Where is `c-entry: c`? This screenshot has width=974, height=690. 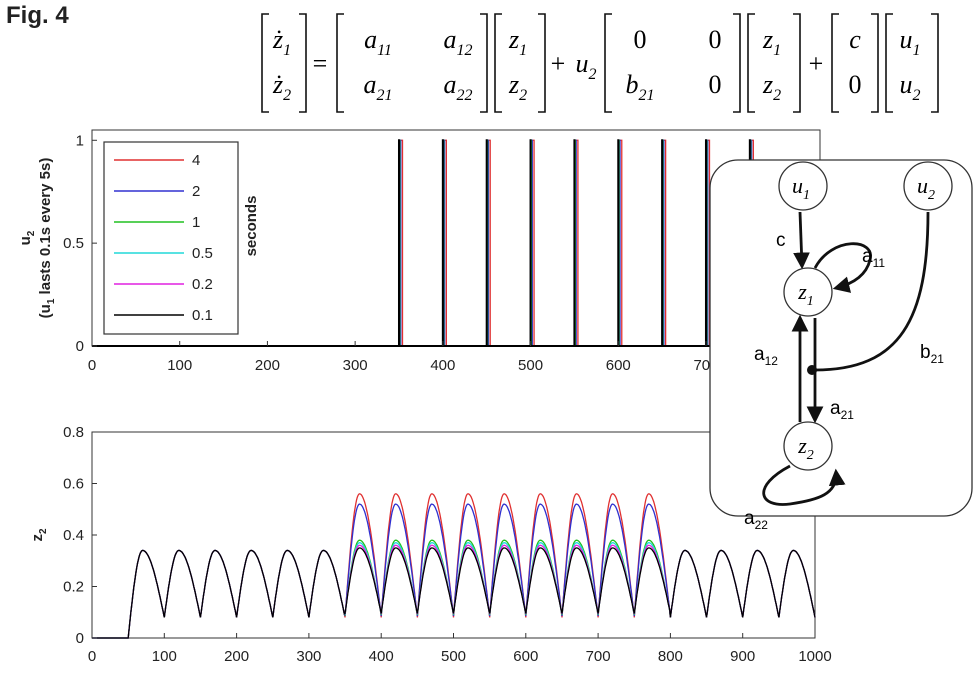 c-entry: c is located at coordinates (855, 39).